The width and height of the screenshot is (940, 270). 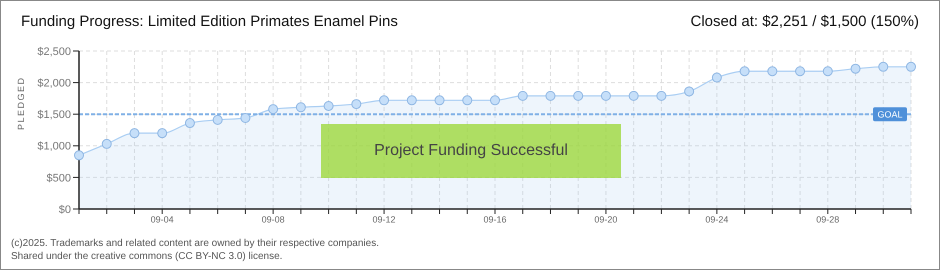 I want to click on chart-title: Funding Progress: Limited Edition Primates Enamel Pins, so click(x=209, y=21).